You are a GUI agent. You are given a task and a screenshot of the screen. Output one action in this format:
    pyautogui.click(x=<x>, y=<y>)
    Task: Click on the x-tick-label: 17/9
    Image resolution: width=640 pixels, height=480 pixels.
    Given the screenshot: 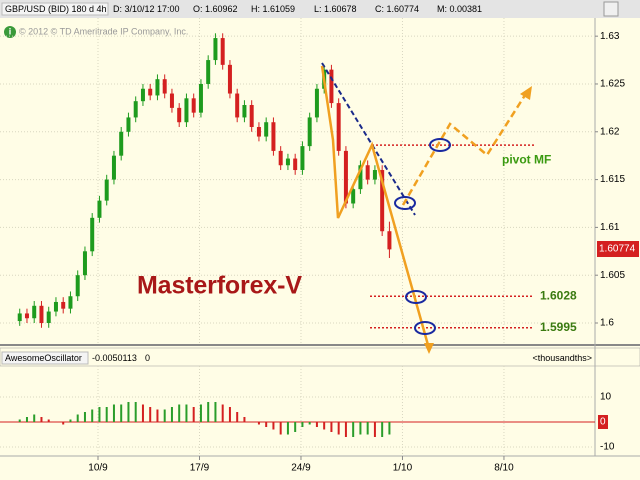 What is the action you would take?
    pyautogui.click(x=200, y=468)
    